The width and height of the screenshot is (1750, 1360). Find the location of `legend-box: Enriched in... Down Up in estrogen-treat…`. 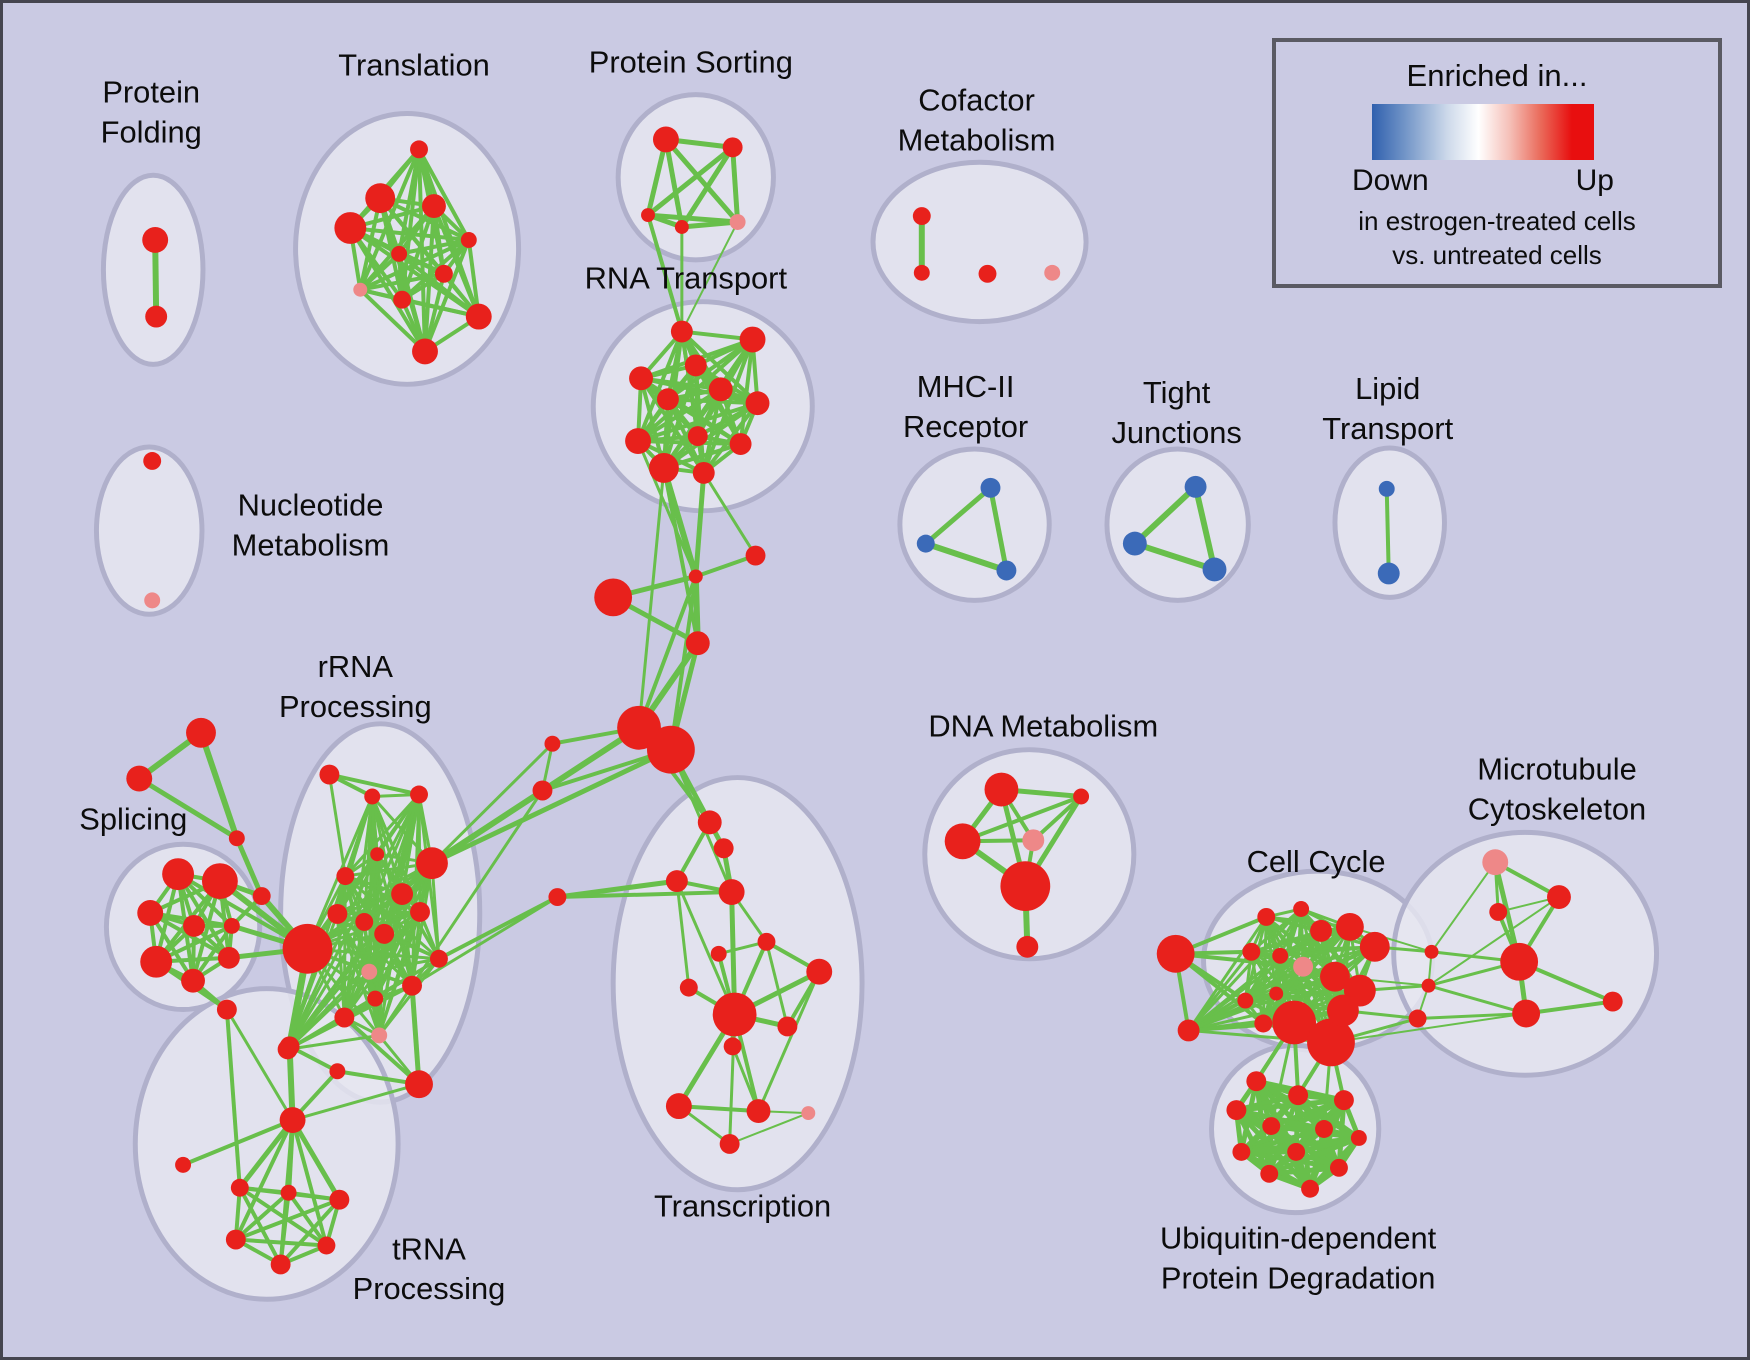

legend-box: Enriched in... Down Up in estrogen-treat… is located at coordinates (1497, 163).